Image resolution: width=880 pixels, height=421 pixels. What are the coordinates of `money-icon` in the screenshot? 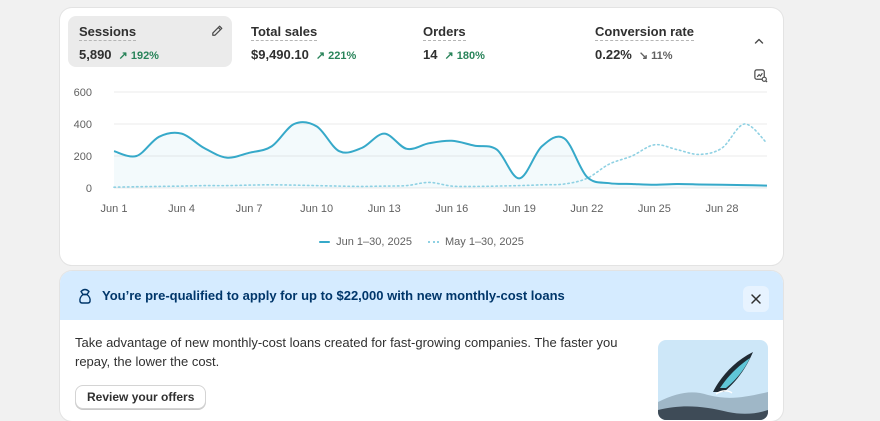 It's located at (85, 296).